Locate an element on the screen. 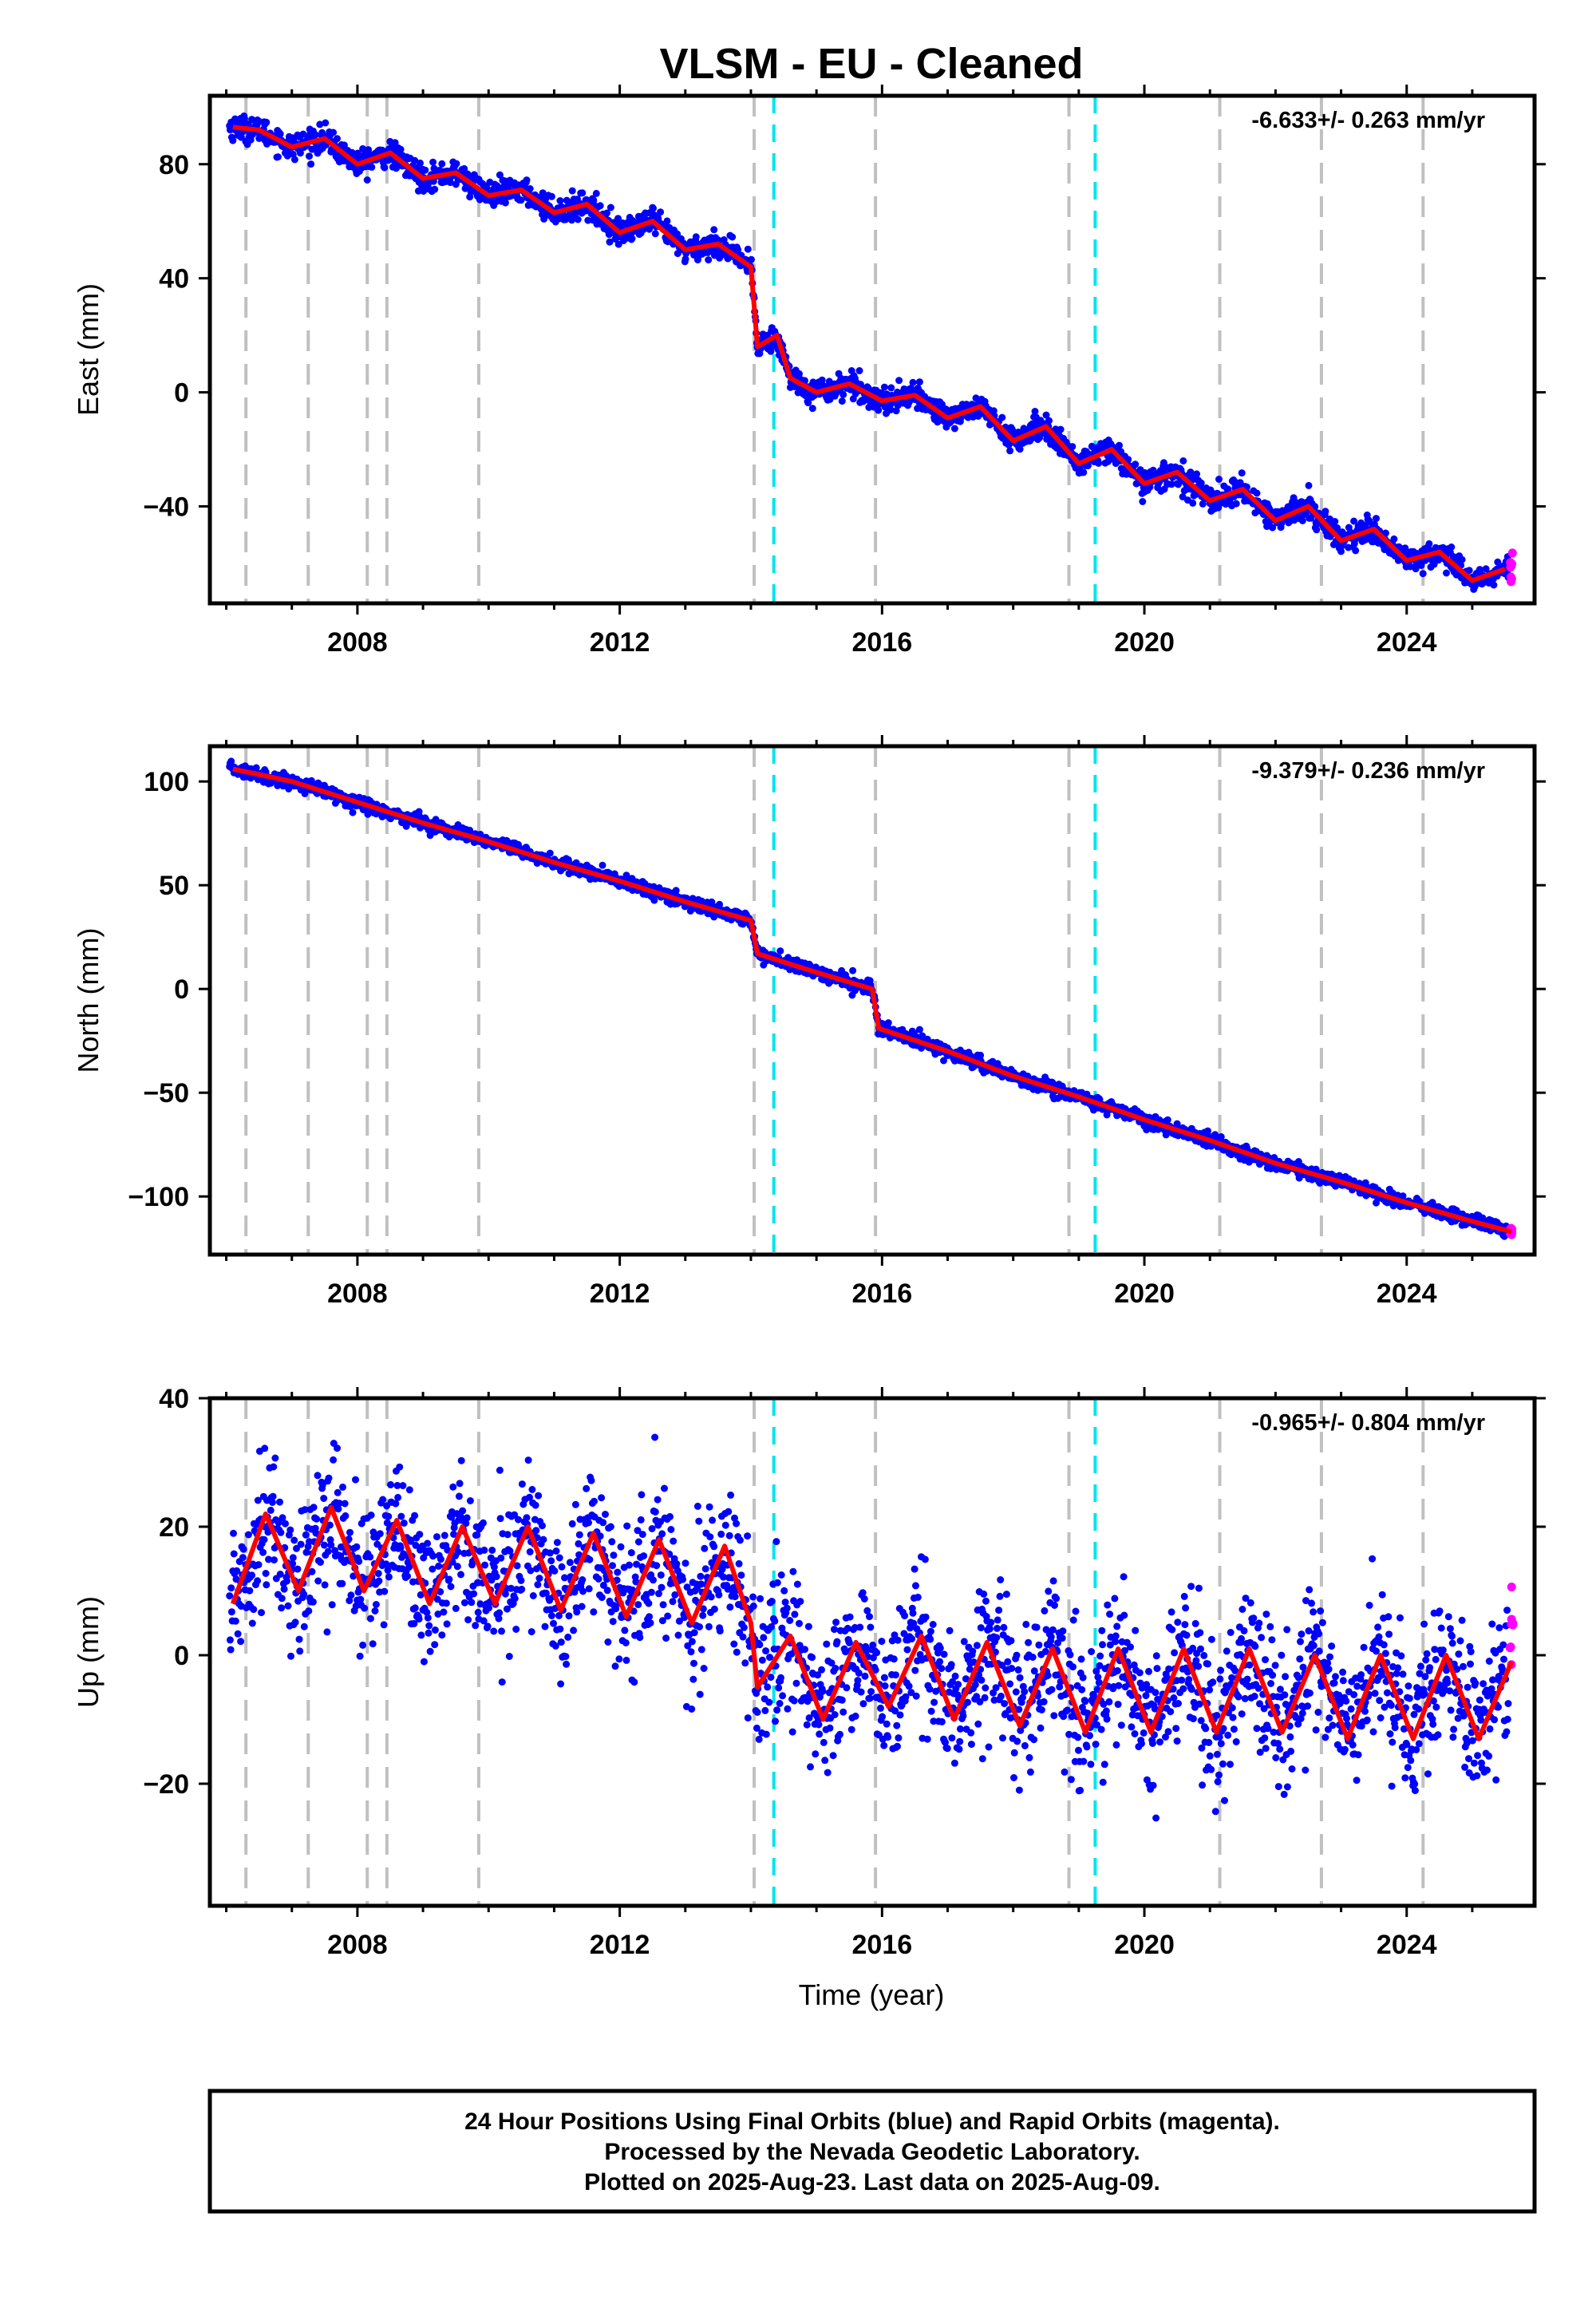  final-orbit-points is located at coordinates (872, 1627).